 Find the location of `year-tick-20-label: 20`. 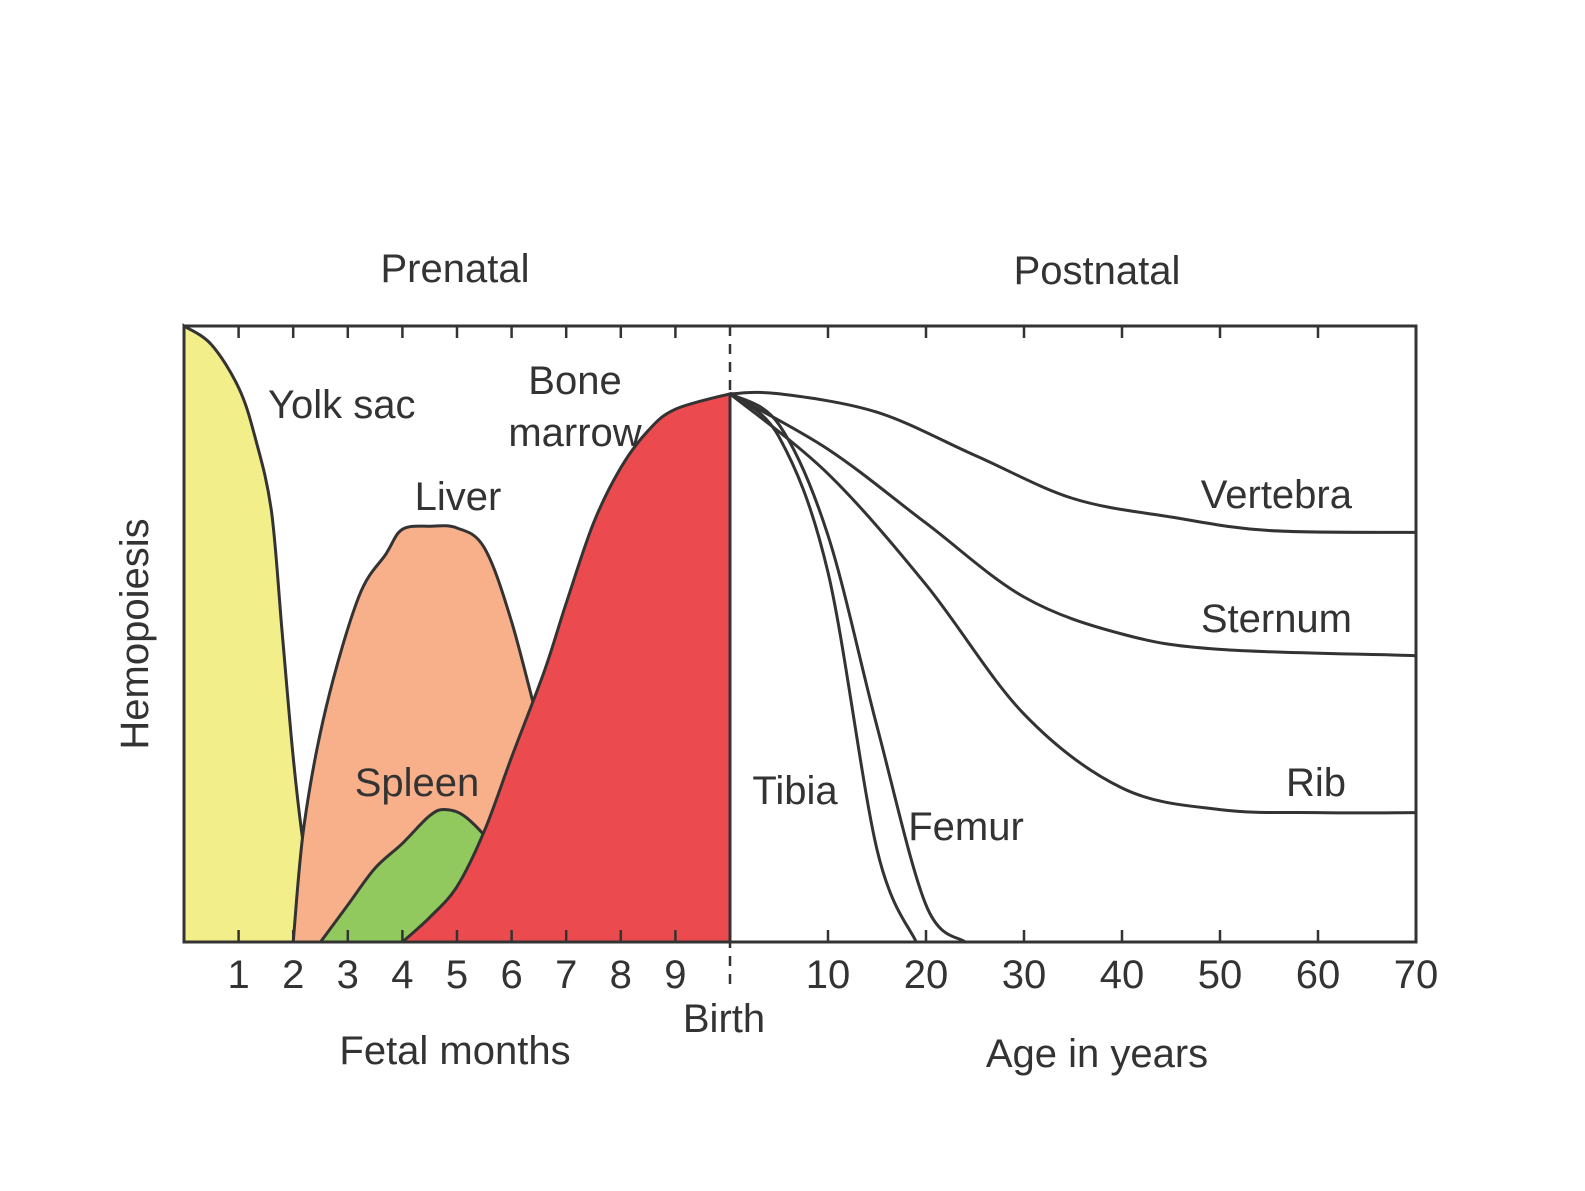

year-tick-20-label: 20 is located at coordinates (926, 975).